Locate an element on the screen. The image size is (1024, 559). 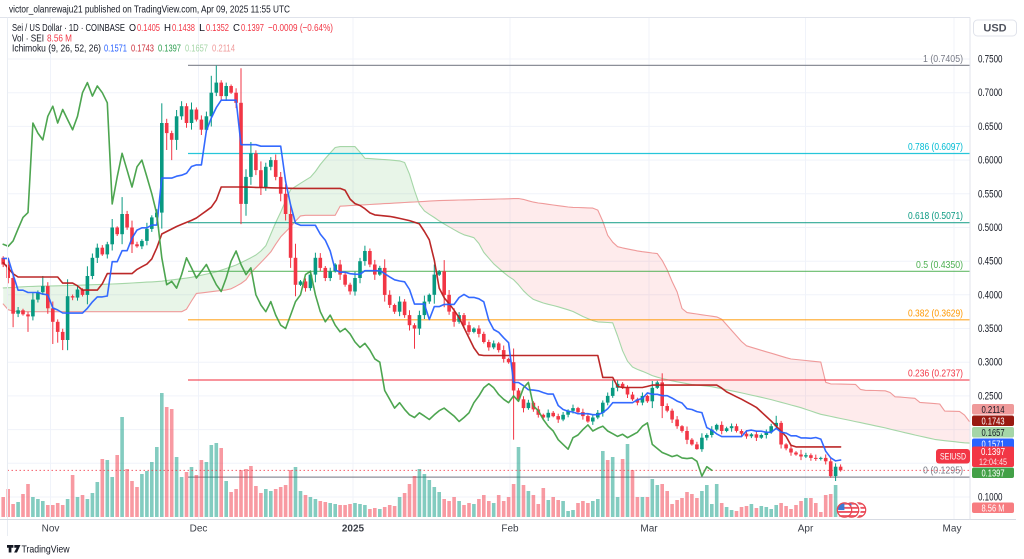
svg-text: L is located at coordinates (202, 28).